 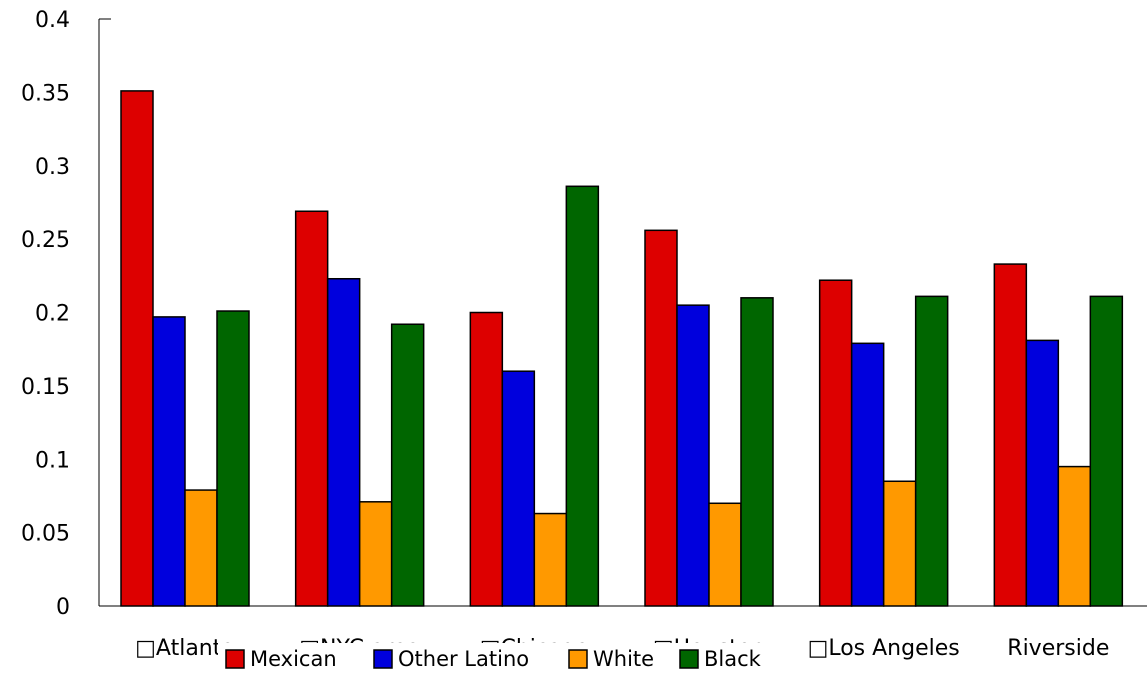 What do you see at coordinates (1058, 648) in the screenshot?
I see `x-category-label: Riverside` at bounding box center [1058, 648].